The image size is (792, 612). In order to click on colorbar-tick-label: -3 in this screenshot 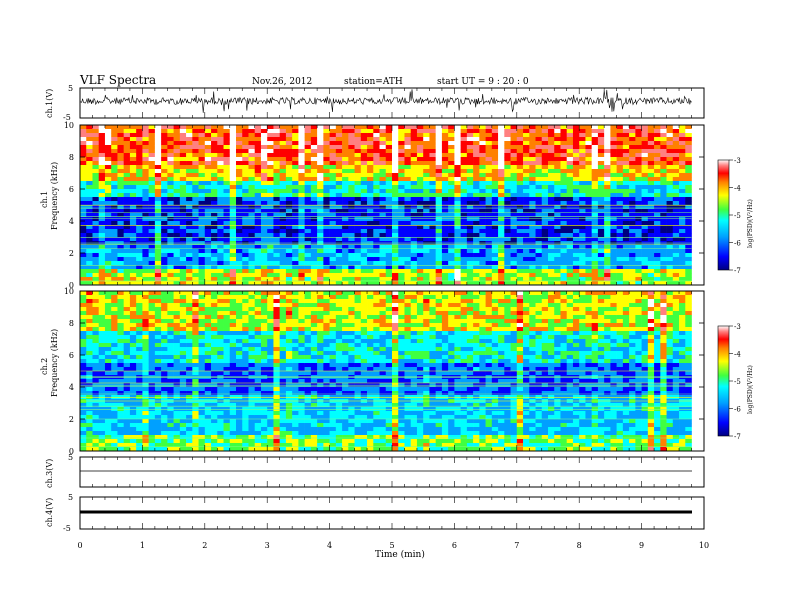, I will do `click(737, 161)`.